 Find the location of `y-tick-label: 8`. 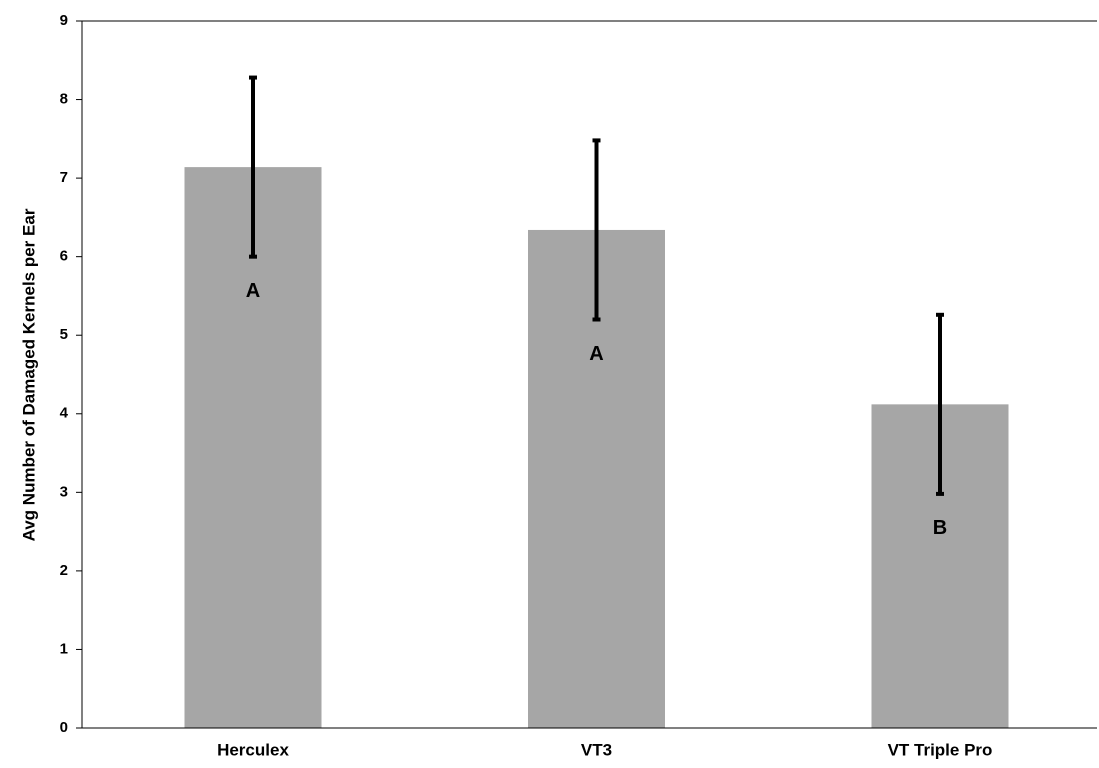

y-tick-label: 8 is located at coordinates (64, 99).